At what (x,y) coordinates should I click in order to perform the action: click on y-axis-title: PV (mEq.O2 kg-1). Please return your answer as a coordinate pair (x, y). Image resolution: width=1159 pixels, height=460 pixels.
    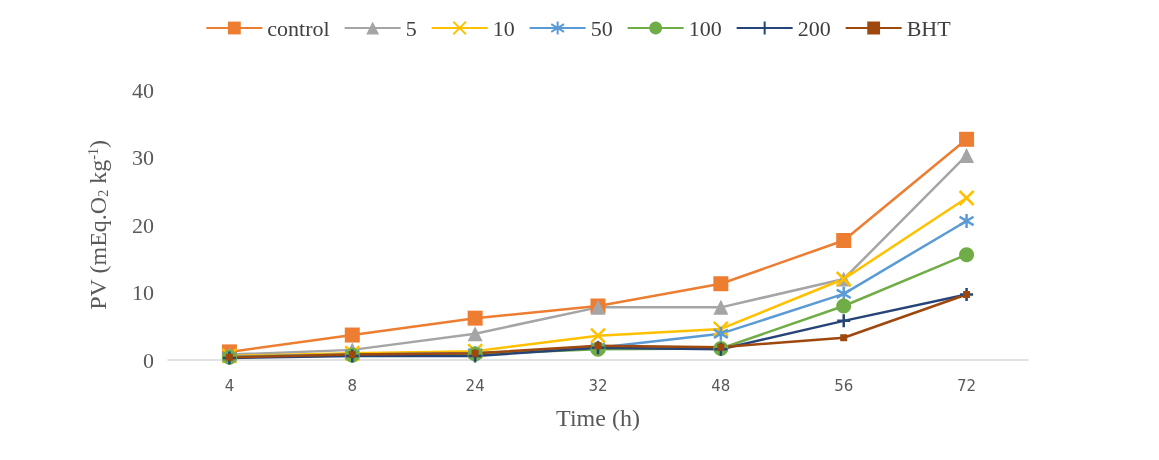
    Looking at the image, I should click on (98, 225).